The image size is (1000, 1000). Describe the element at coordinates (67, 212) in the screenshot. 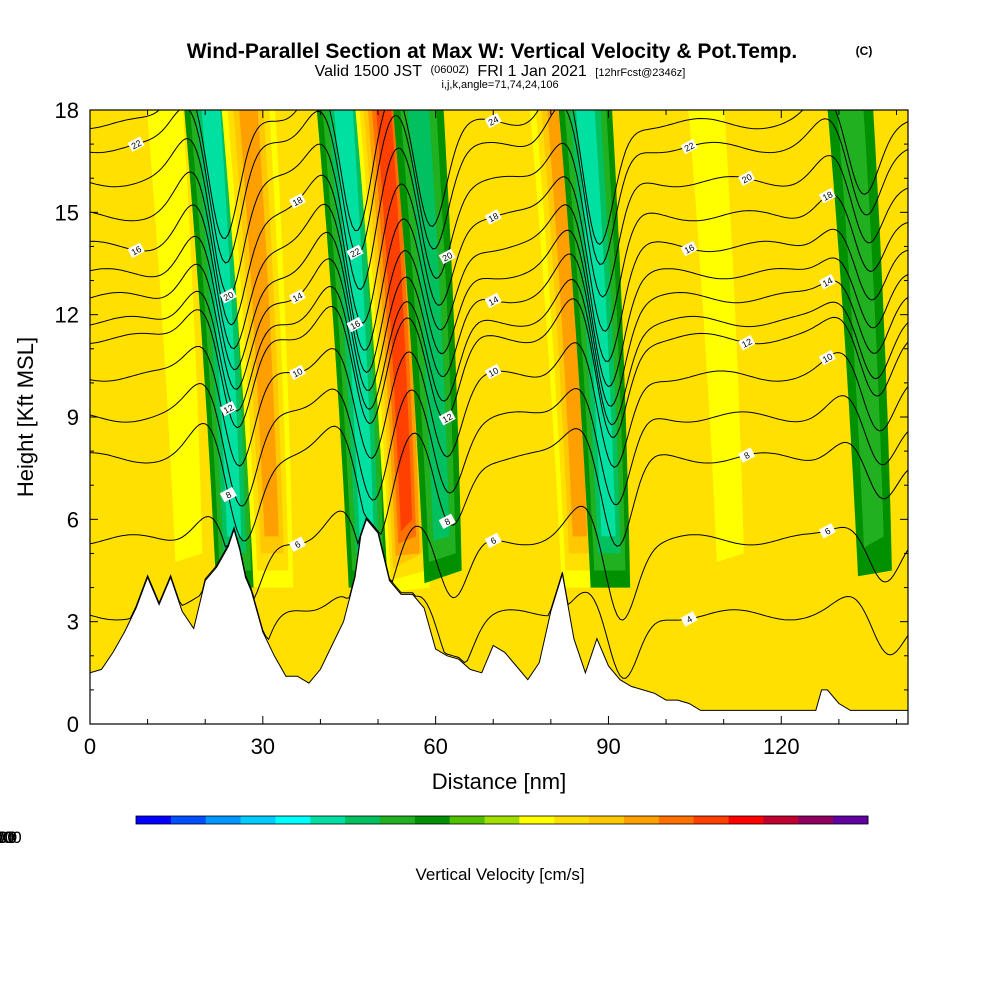

I see `y-tick-label: 15` at that location.